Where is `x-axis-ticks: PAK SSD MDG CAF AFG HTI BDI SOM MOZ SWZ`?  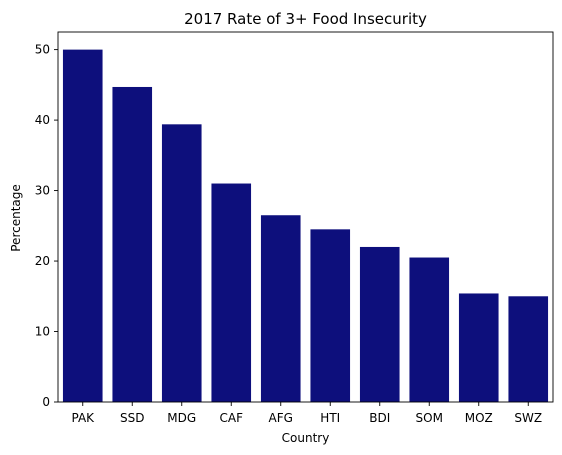 x-axis-ticks: PAK SSD MDG CAF AFG HTI BDI SOM MOZ SWZ is located at coordinates (306, 413).